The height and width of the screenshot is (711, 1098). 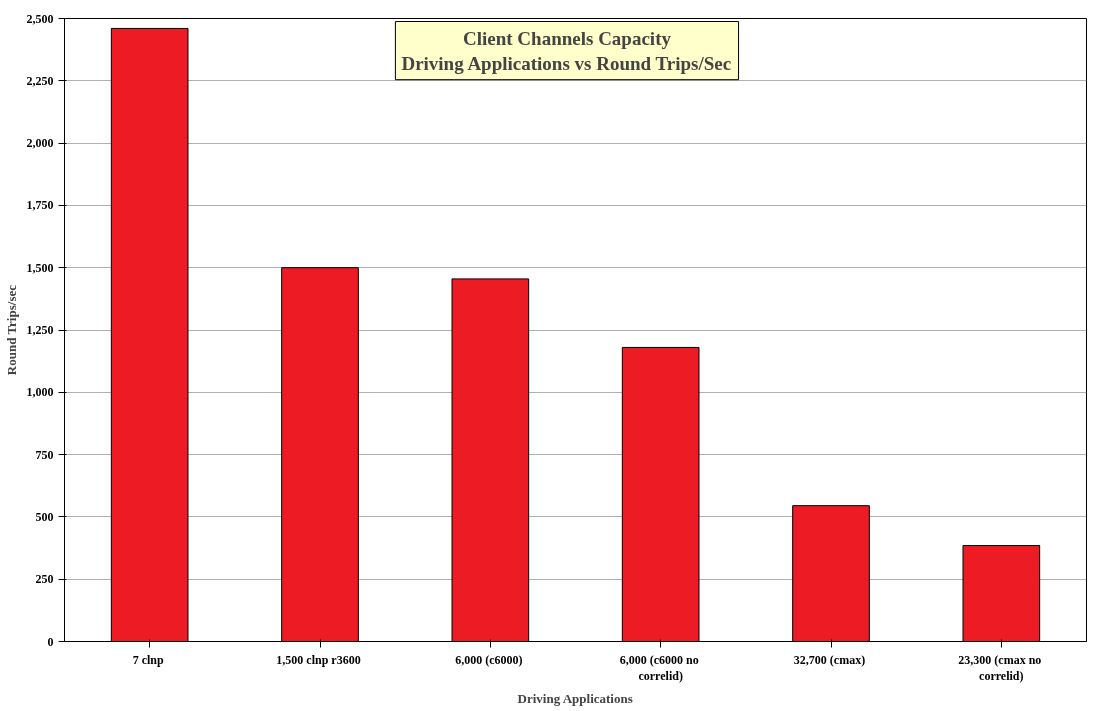 I want to click on y-tick-label: 0, so click(x=50, y=641).